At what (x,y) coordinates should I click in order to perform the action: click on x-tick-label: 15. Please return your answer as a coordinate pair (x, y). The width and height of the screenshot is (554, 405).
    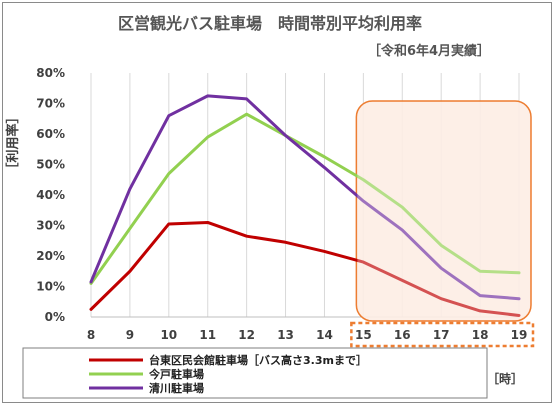
    Looking at the image, I should click on (363, 335).